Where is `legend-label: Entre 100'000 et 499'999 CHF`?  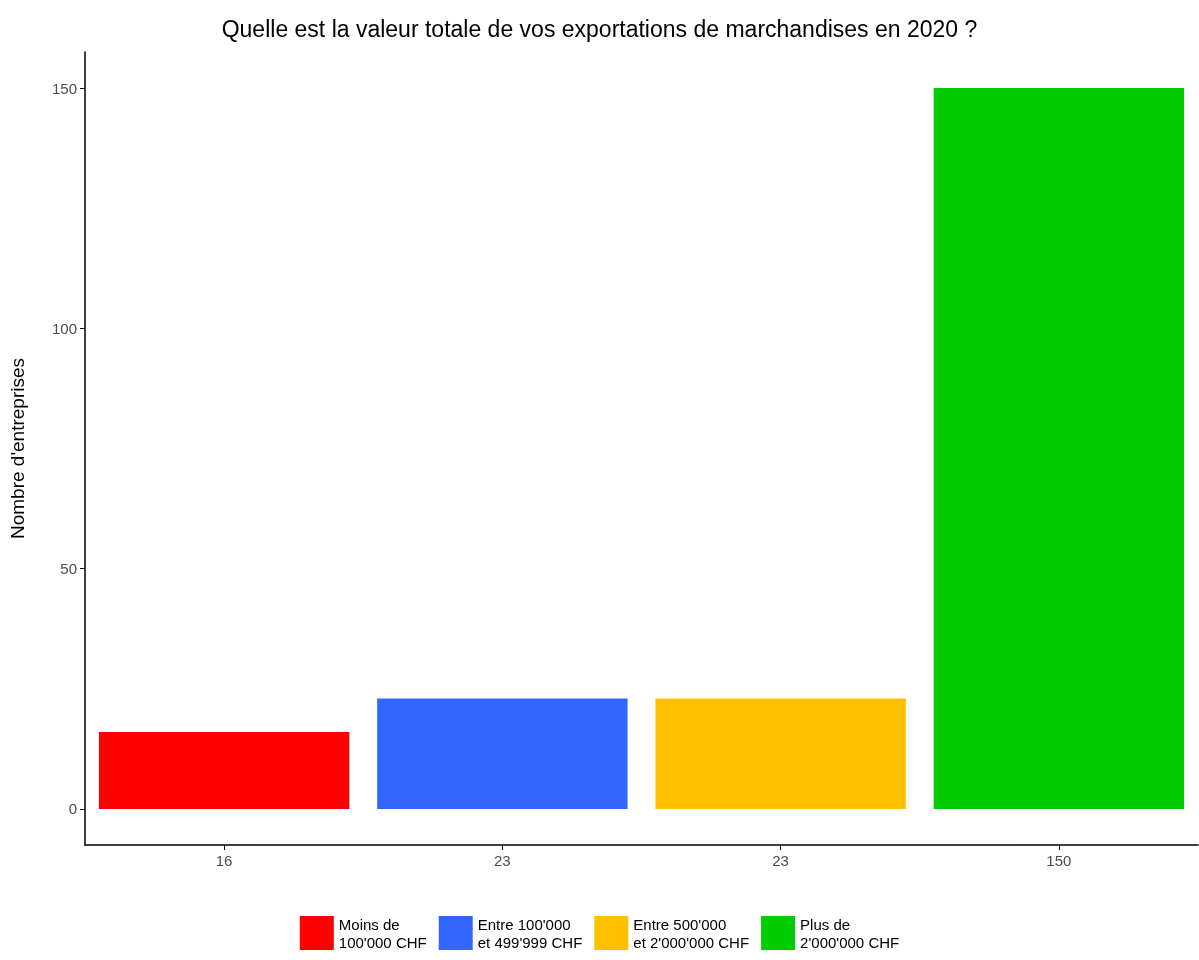
legend-label: Entre 100'000 et 499'999 CHF is located at coordinates (530, 933).